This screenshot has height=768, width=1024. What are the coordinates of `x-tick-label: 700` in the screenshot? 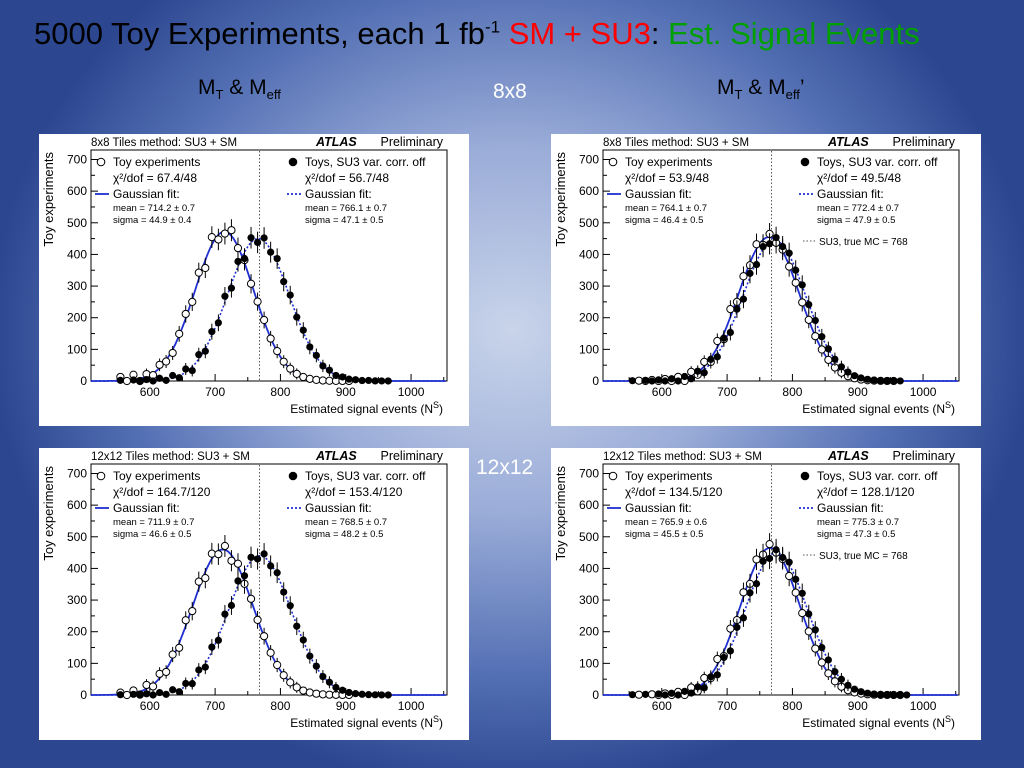 It's located at (727, 392).